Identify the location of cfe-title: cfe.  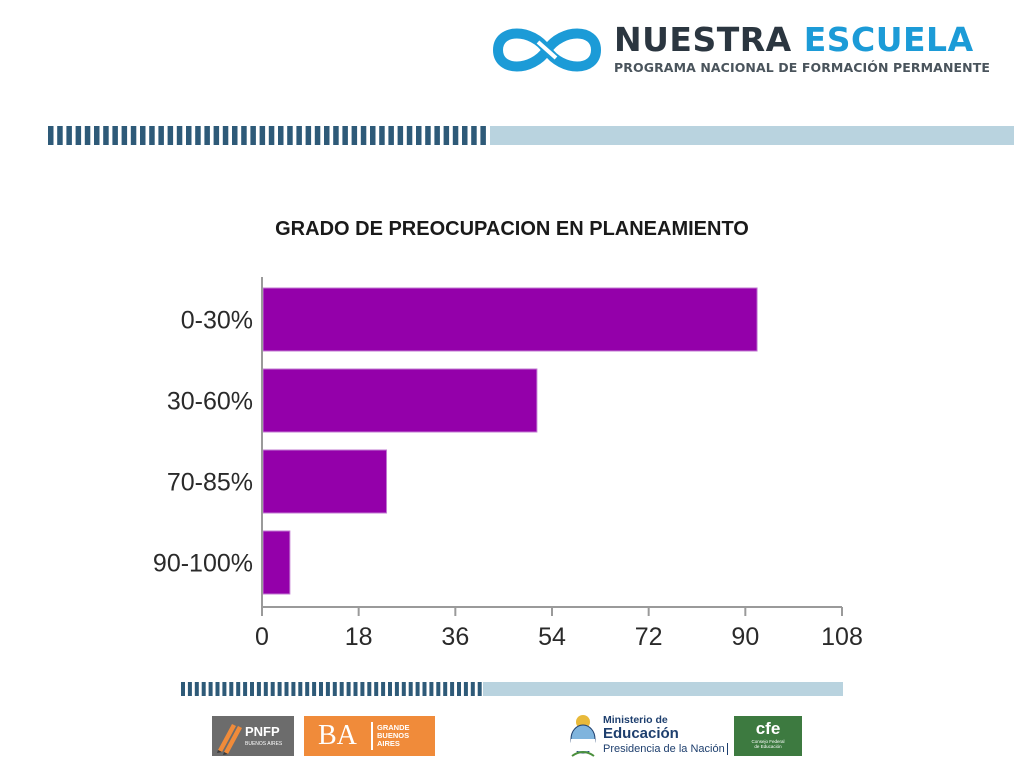
(768, 728).